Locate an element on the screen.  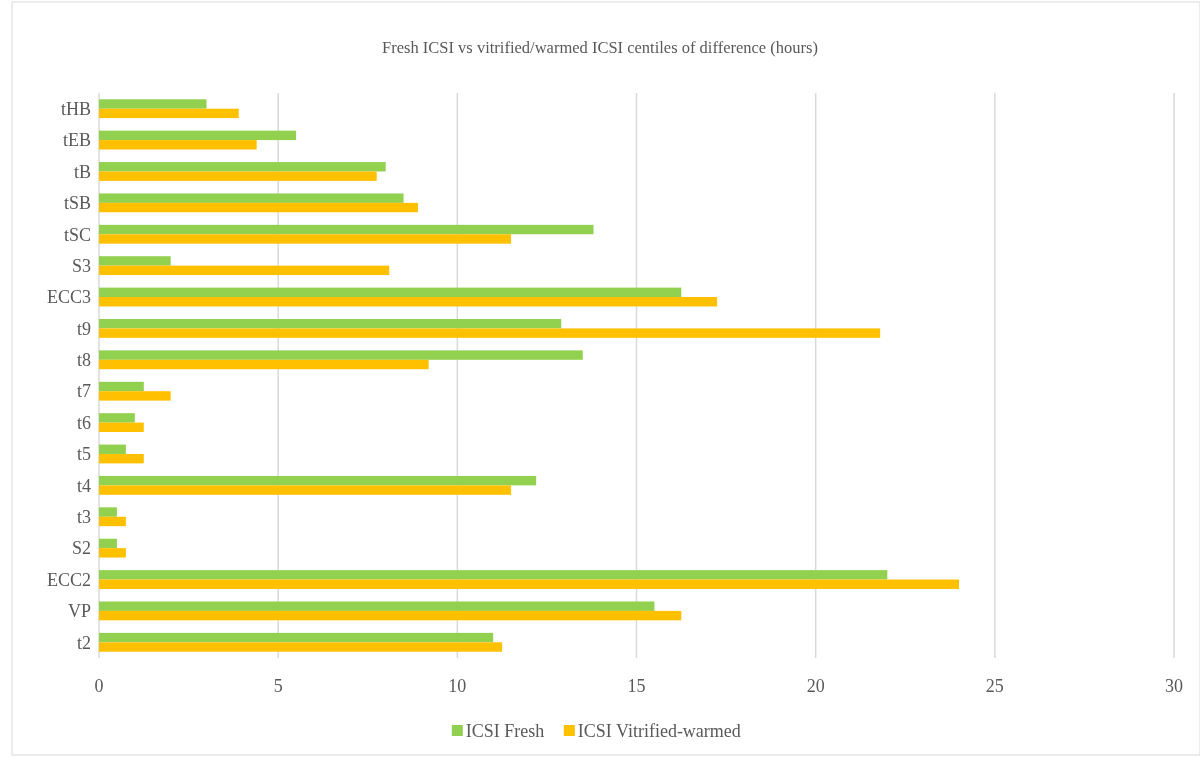
legend-label: ICSI Vitrified-warmed is located at coordinates (659, 731).